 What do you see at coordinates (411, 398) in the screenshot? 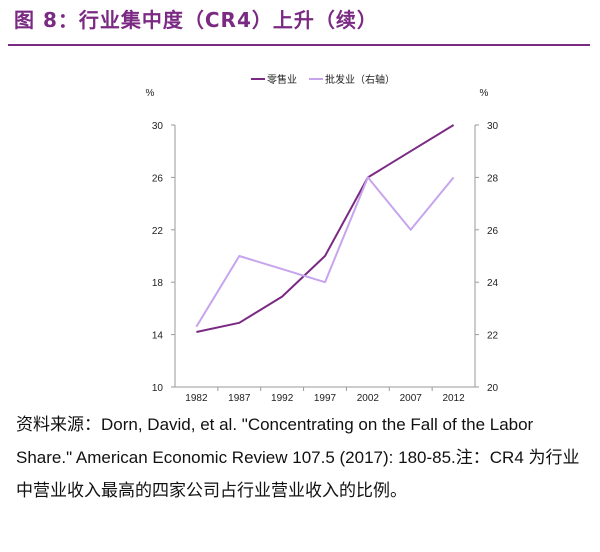
I see `x-tick-label: 2007` at bounding box center [411, 398].